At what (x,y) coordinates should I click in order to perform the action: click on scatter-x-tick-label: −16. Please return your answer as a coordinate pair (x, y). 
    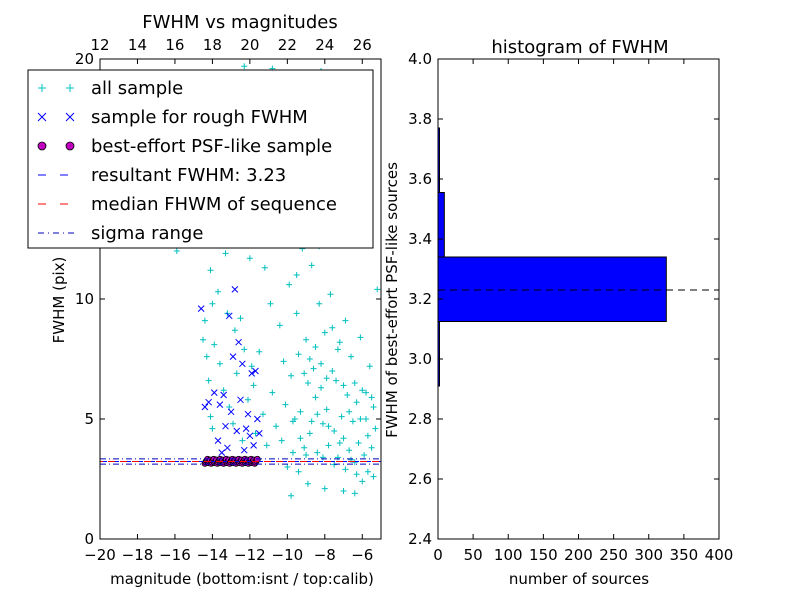
    Looking at the image, I should click on (175, 555).